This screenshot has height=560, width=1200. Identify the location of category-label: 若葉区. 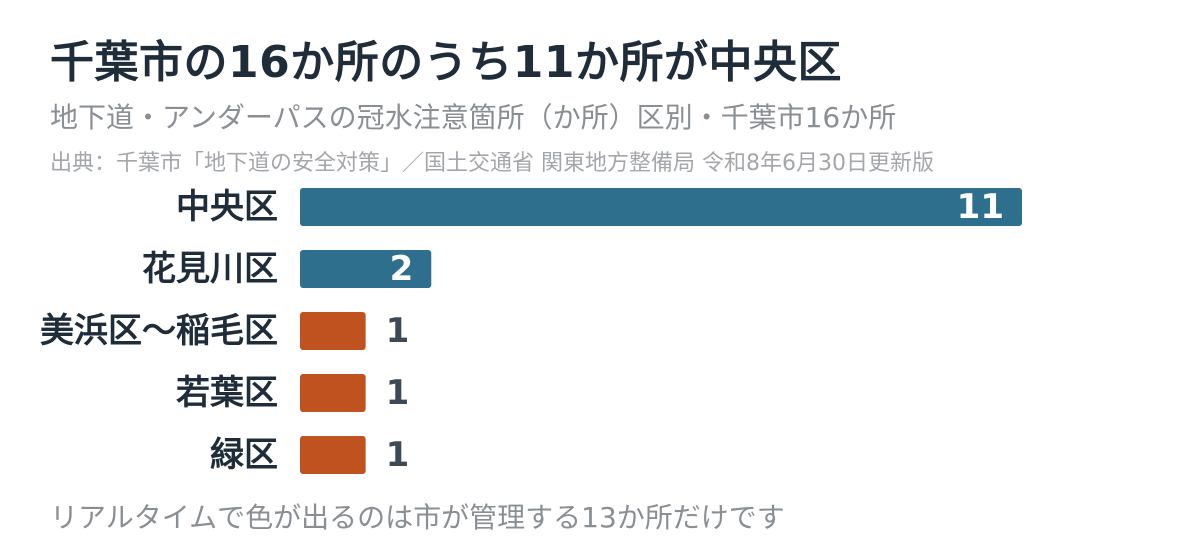
(227, 393).